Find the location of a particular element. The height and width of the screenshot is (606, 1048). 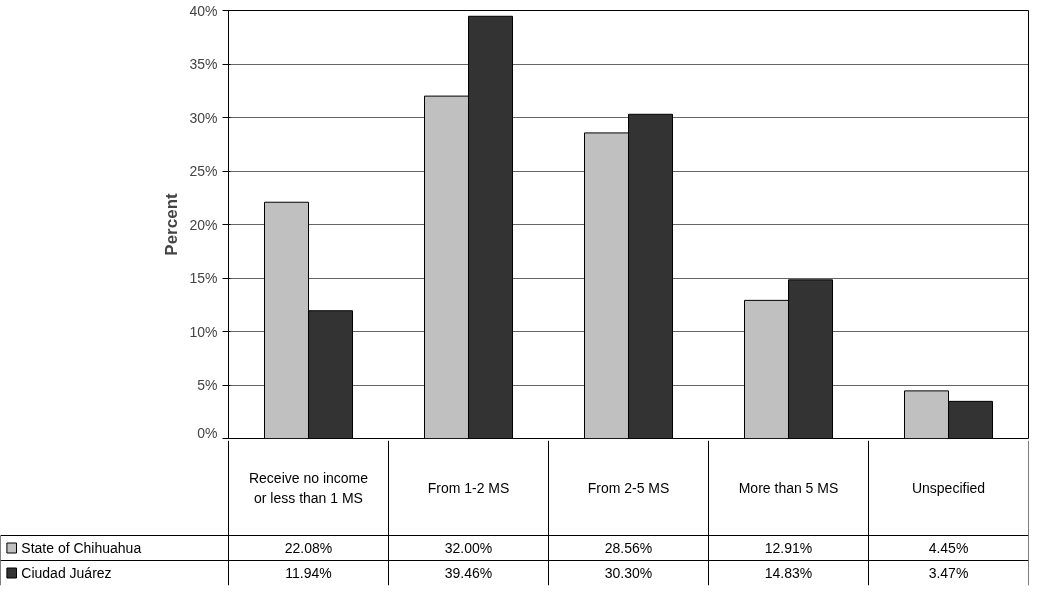

x-tick-label: Receive no income or less than 1 MS is located at coordinates (308, 488).